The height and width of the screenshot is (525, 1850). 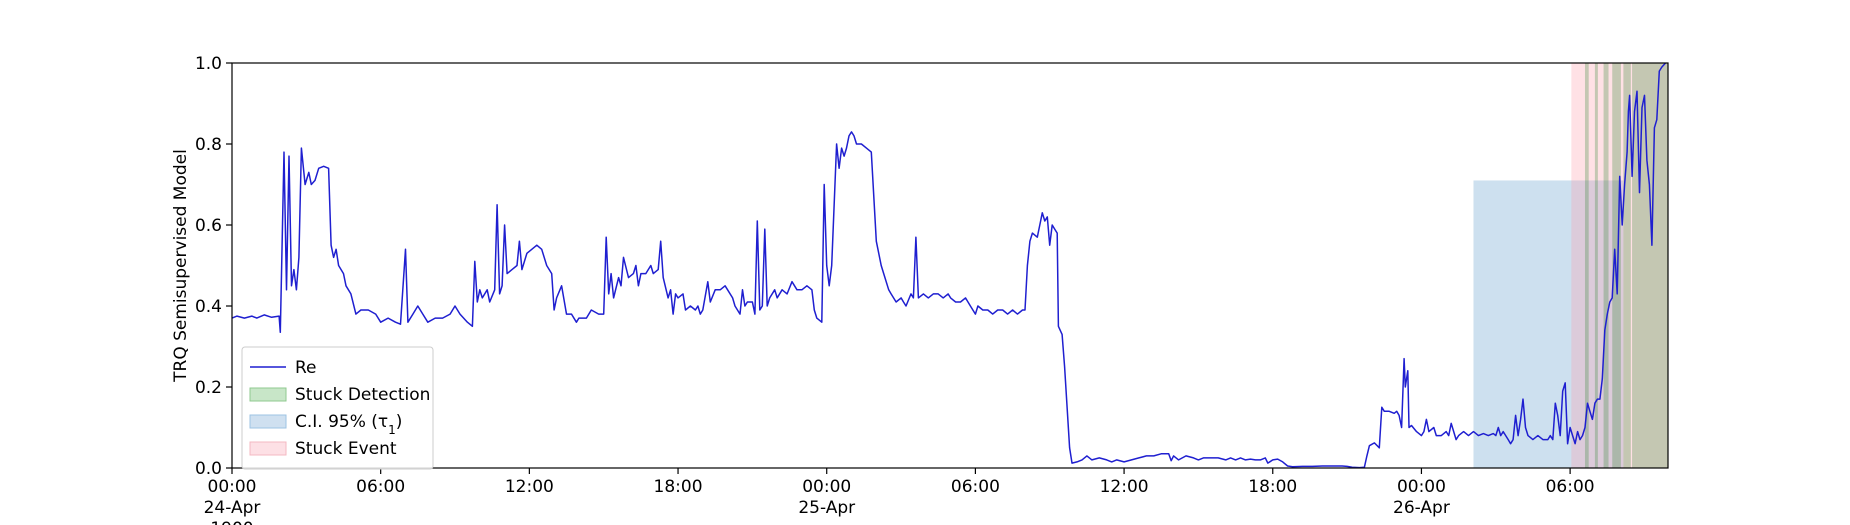 I want to click on legend-swatch-stuck-event, so click(x=268, y=448).